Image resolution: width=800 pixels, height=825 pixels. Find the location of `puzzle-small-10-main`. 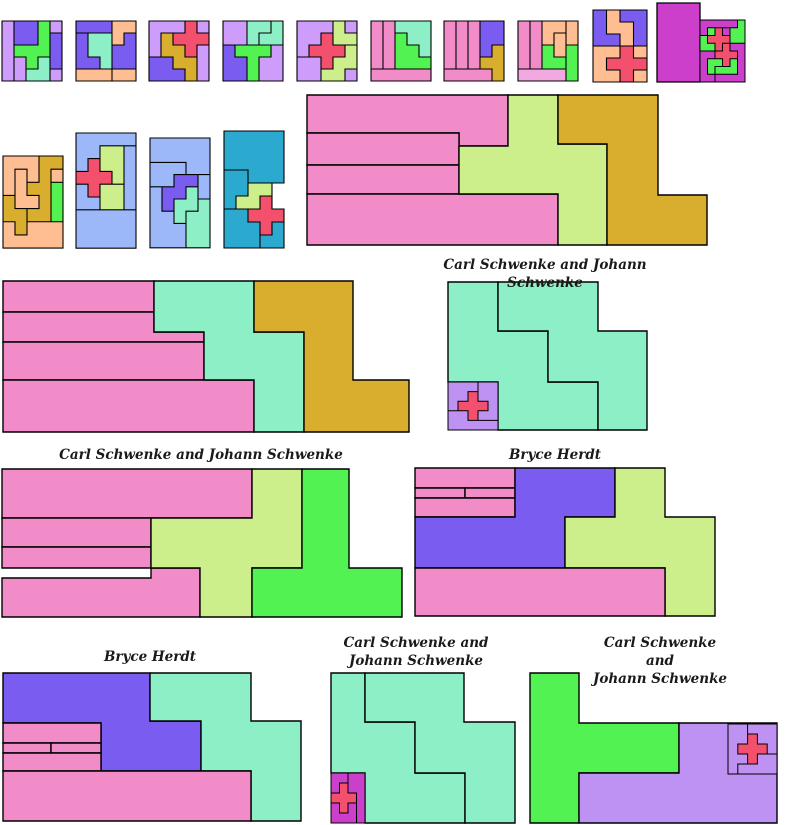

puzzle-small-10-main is located at coordinates (678, 42).